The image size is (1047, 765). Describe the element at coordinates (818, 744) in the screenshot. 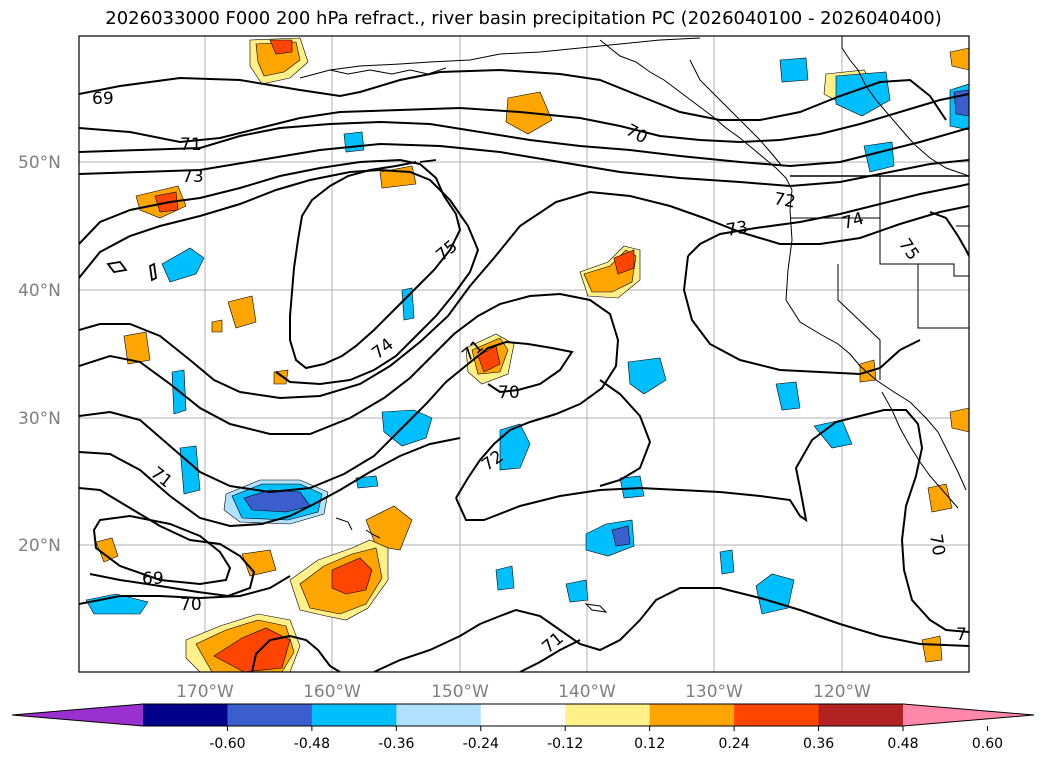

I see `colorbar-tick-label: 0.36` at that location.